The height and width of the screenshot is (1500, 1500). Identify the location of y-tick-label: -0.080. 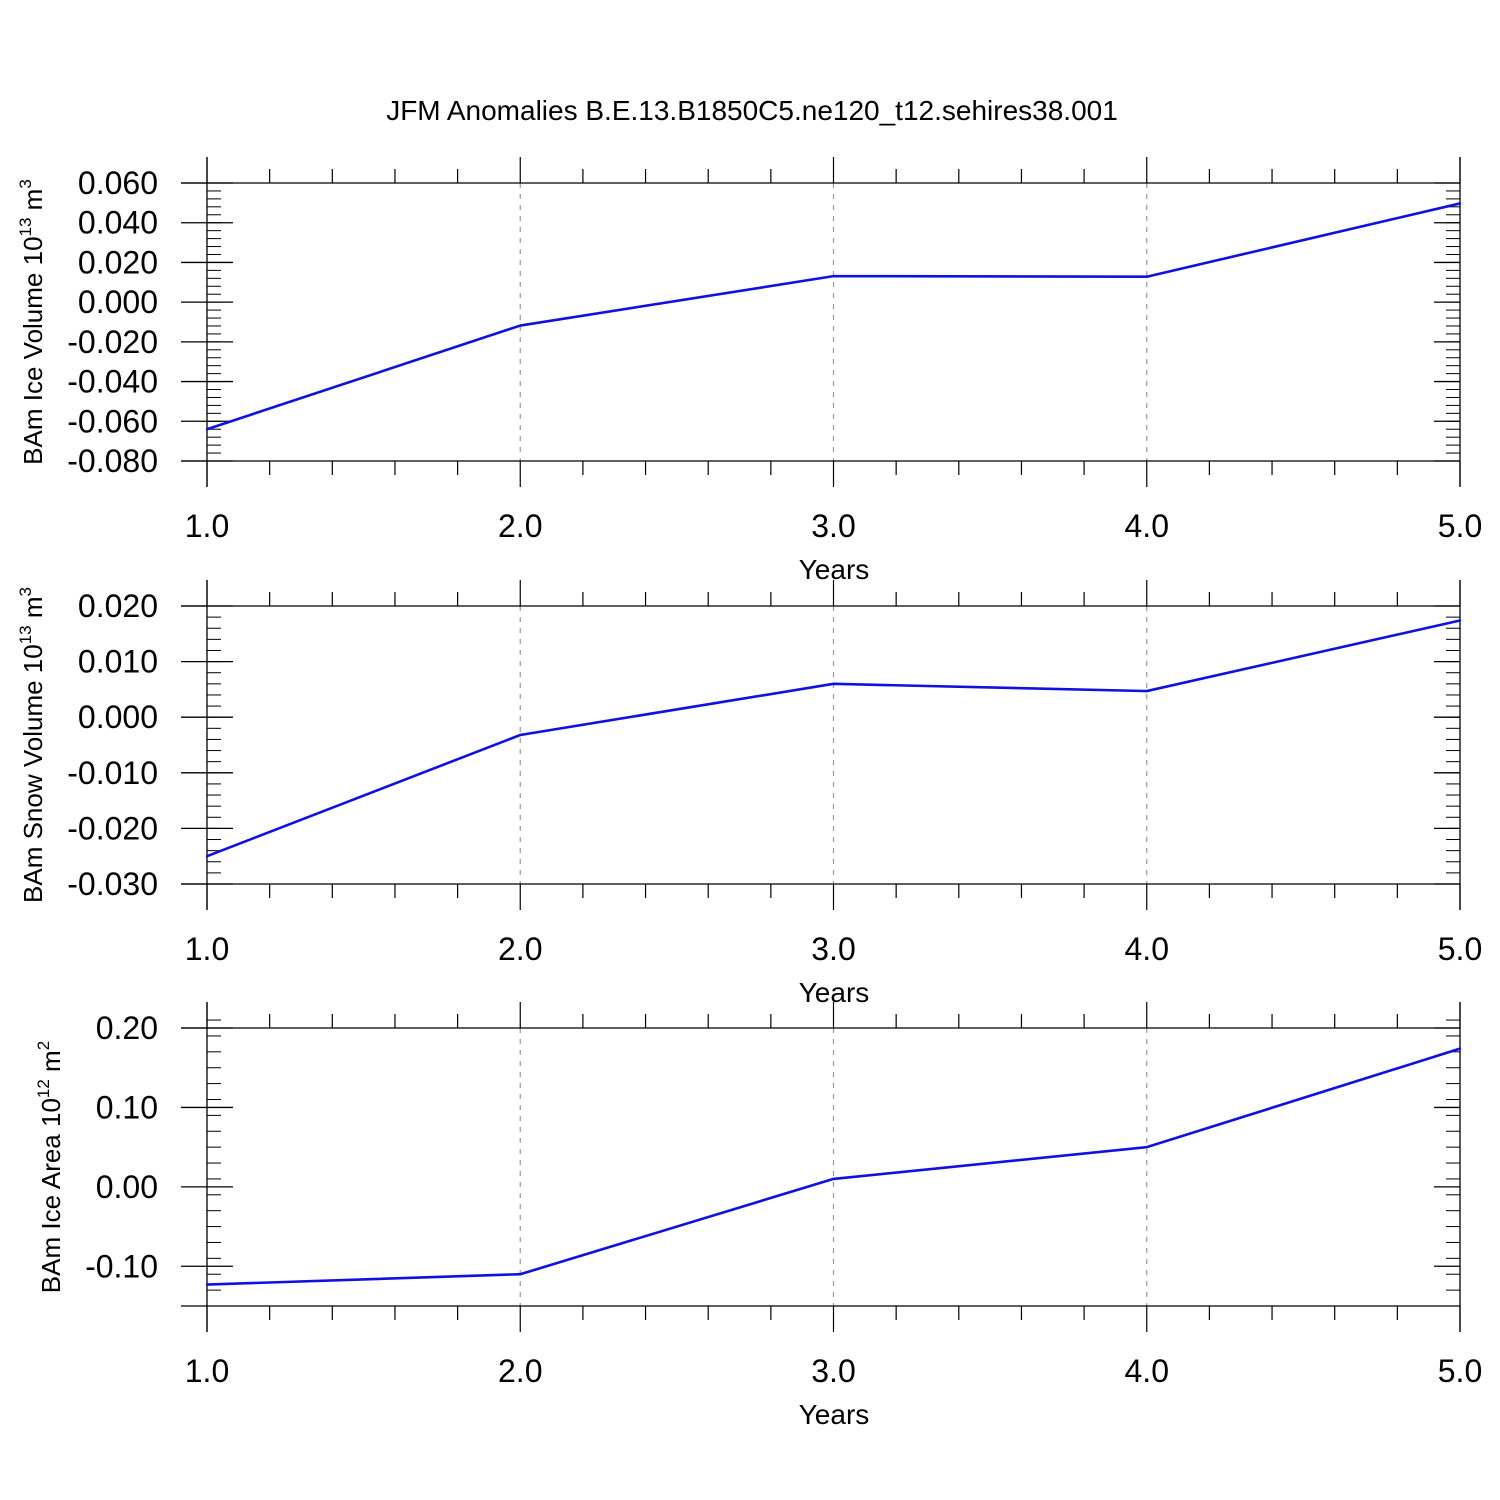
(112, 461).